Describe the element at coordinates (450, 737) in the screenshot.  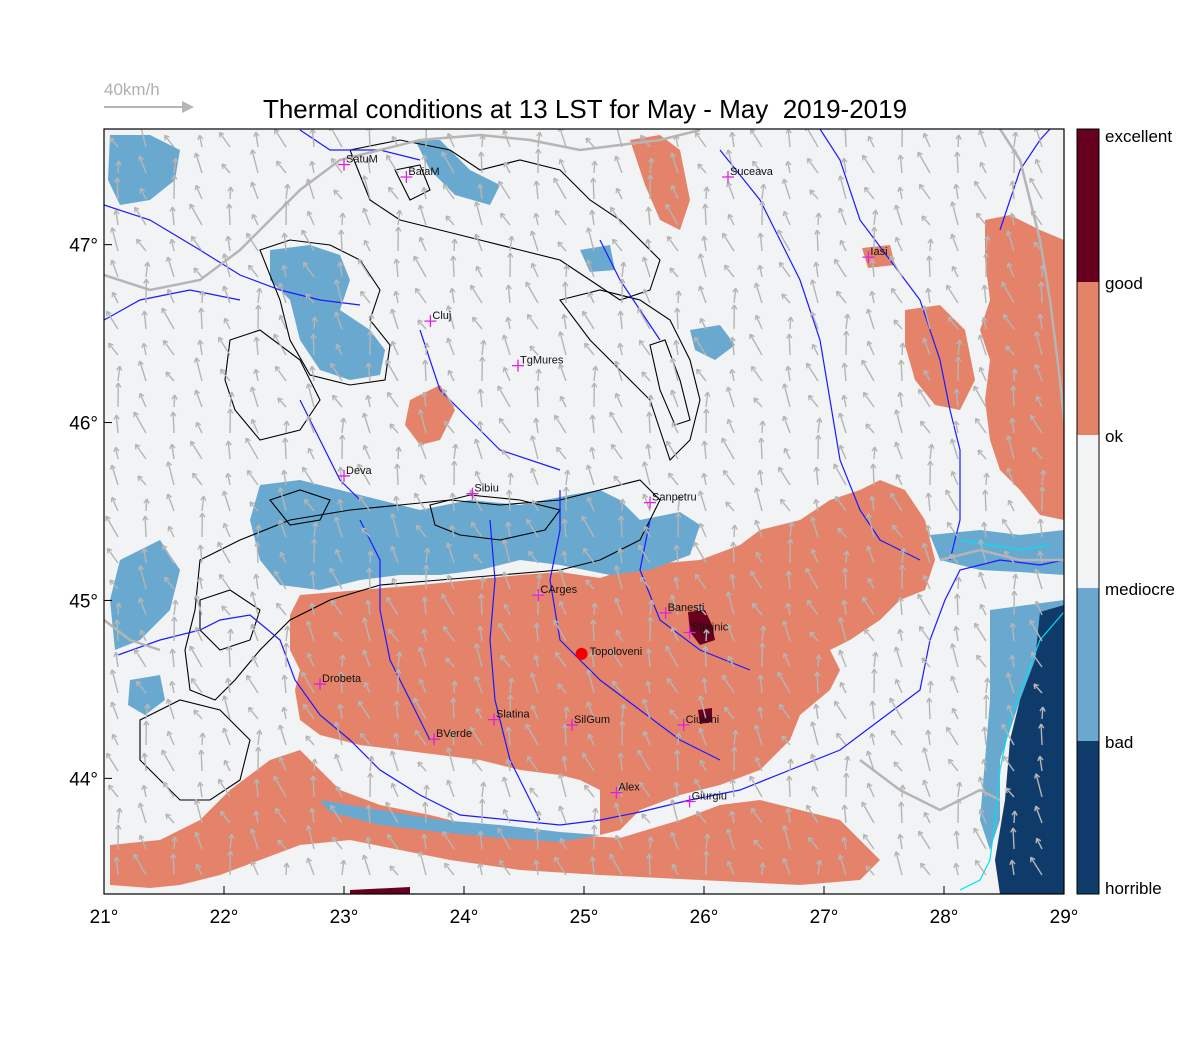
I see `city-marker-bverde: BVerde` at that location.